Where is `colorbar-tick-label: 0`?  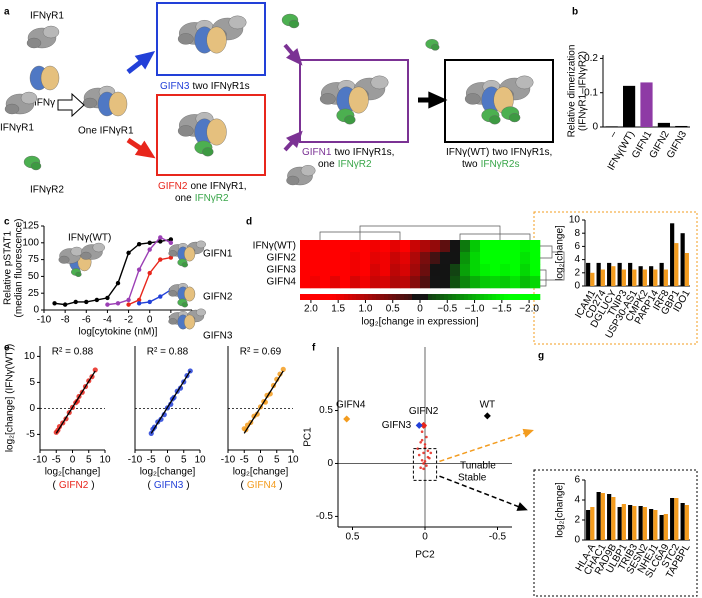 colorbar-tick-label: 0 is located at coordinates (420, 309).